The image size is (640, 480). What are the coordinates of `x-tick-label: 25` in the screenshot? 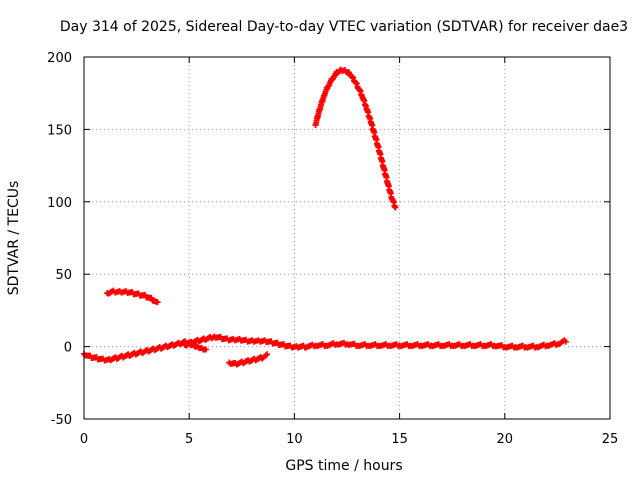 It's located at (610, 439).